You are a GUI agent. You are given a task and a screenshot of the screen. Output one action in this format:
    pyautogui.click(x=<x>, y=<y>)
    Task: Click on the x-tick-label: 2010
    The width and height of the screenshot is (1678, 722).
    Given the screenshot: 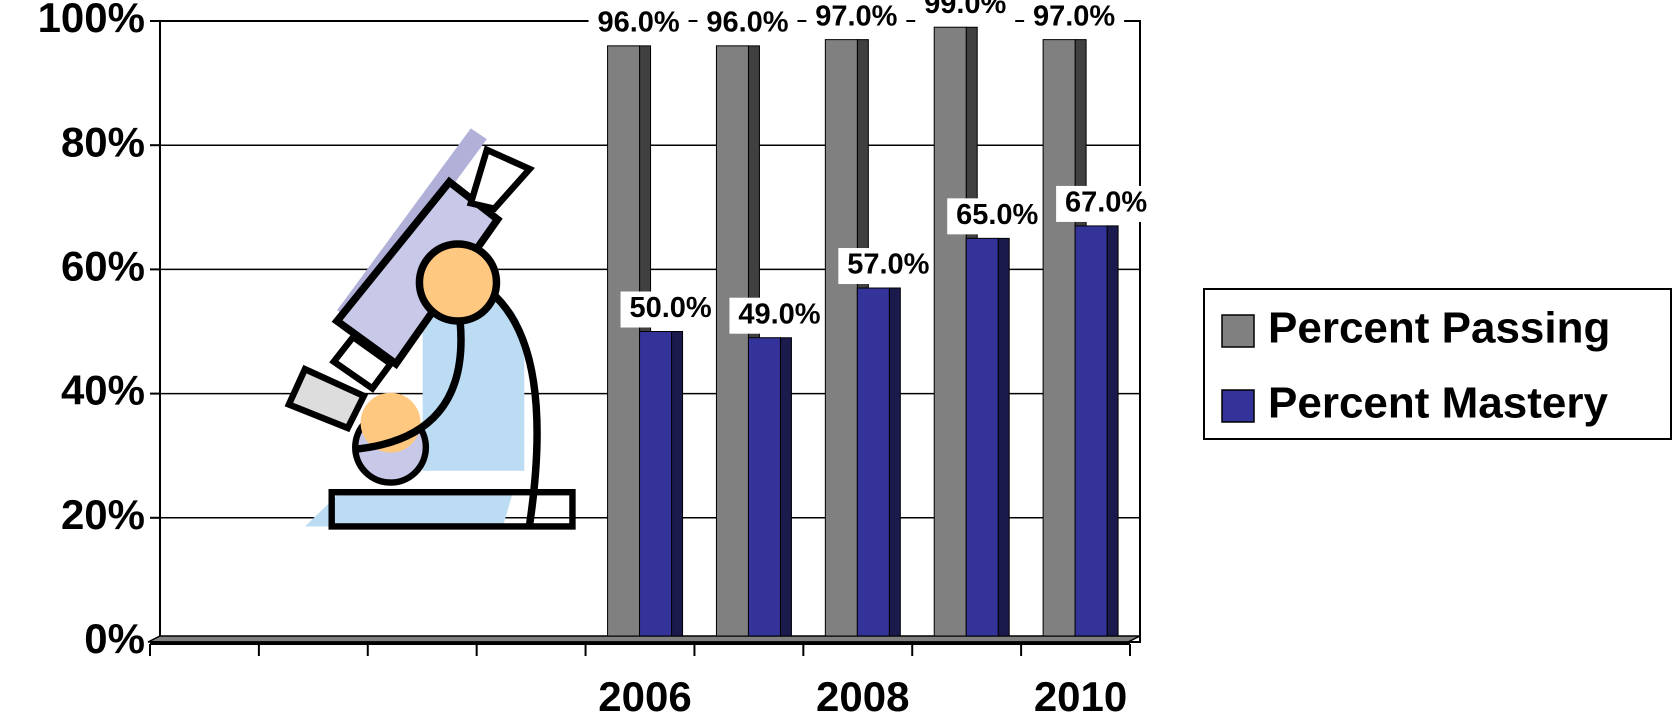 What is the action you would take?
    pyautogui.click(x=1080, y=696)
    